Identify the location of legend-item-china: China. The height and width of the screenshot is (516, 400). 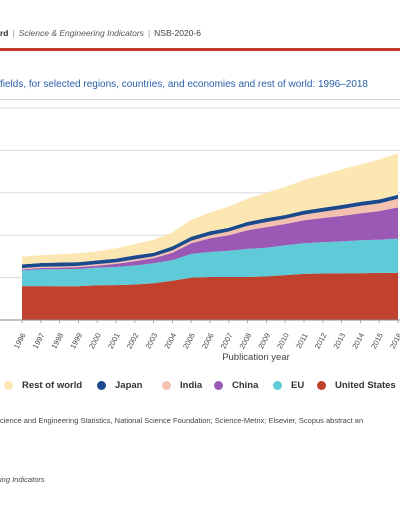
(236, 385).